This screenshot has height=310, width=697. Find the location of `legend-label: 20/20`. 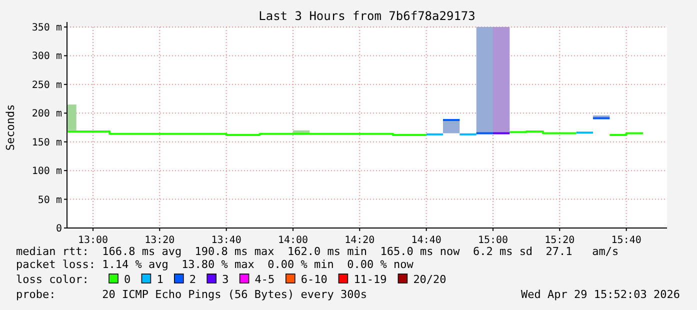

legend-label: 20/20 is located at coordinates (429, 279).